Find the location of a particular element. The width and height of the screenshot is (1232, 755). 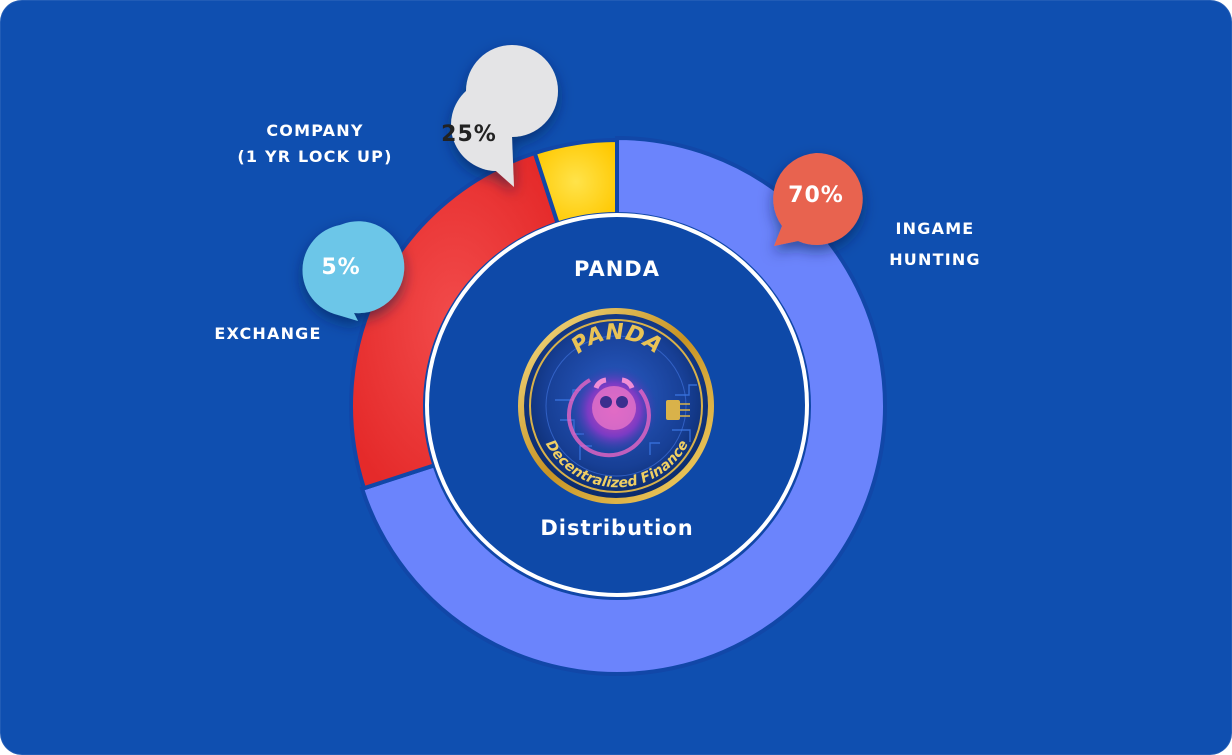

center-title-bottom: Distribution is located at coordinates (617, 528).